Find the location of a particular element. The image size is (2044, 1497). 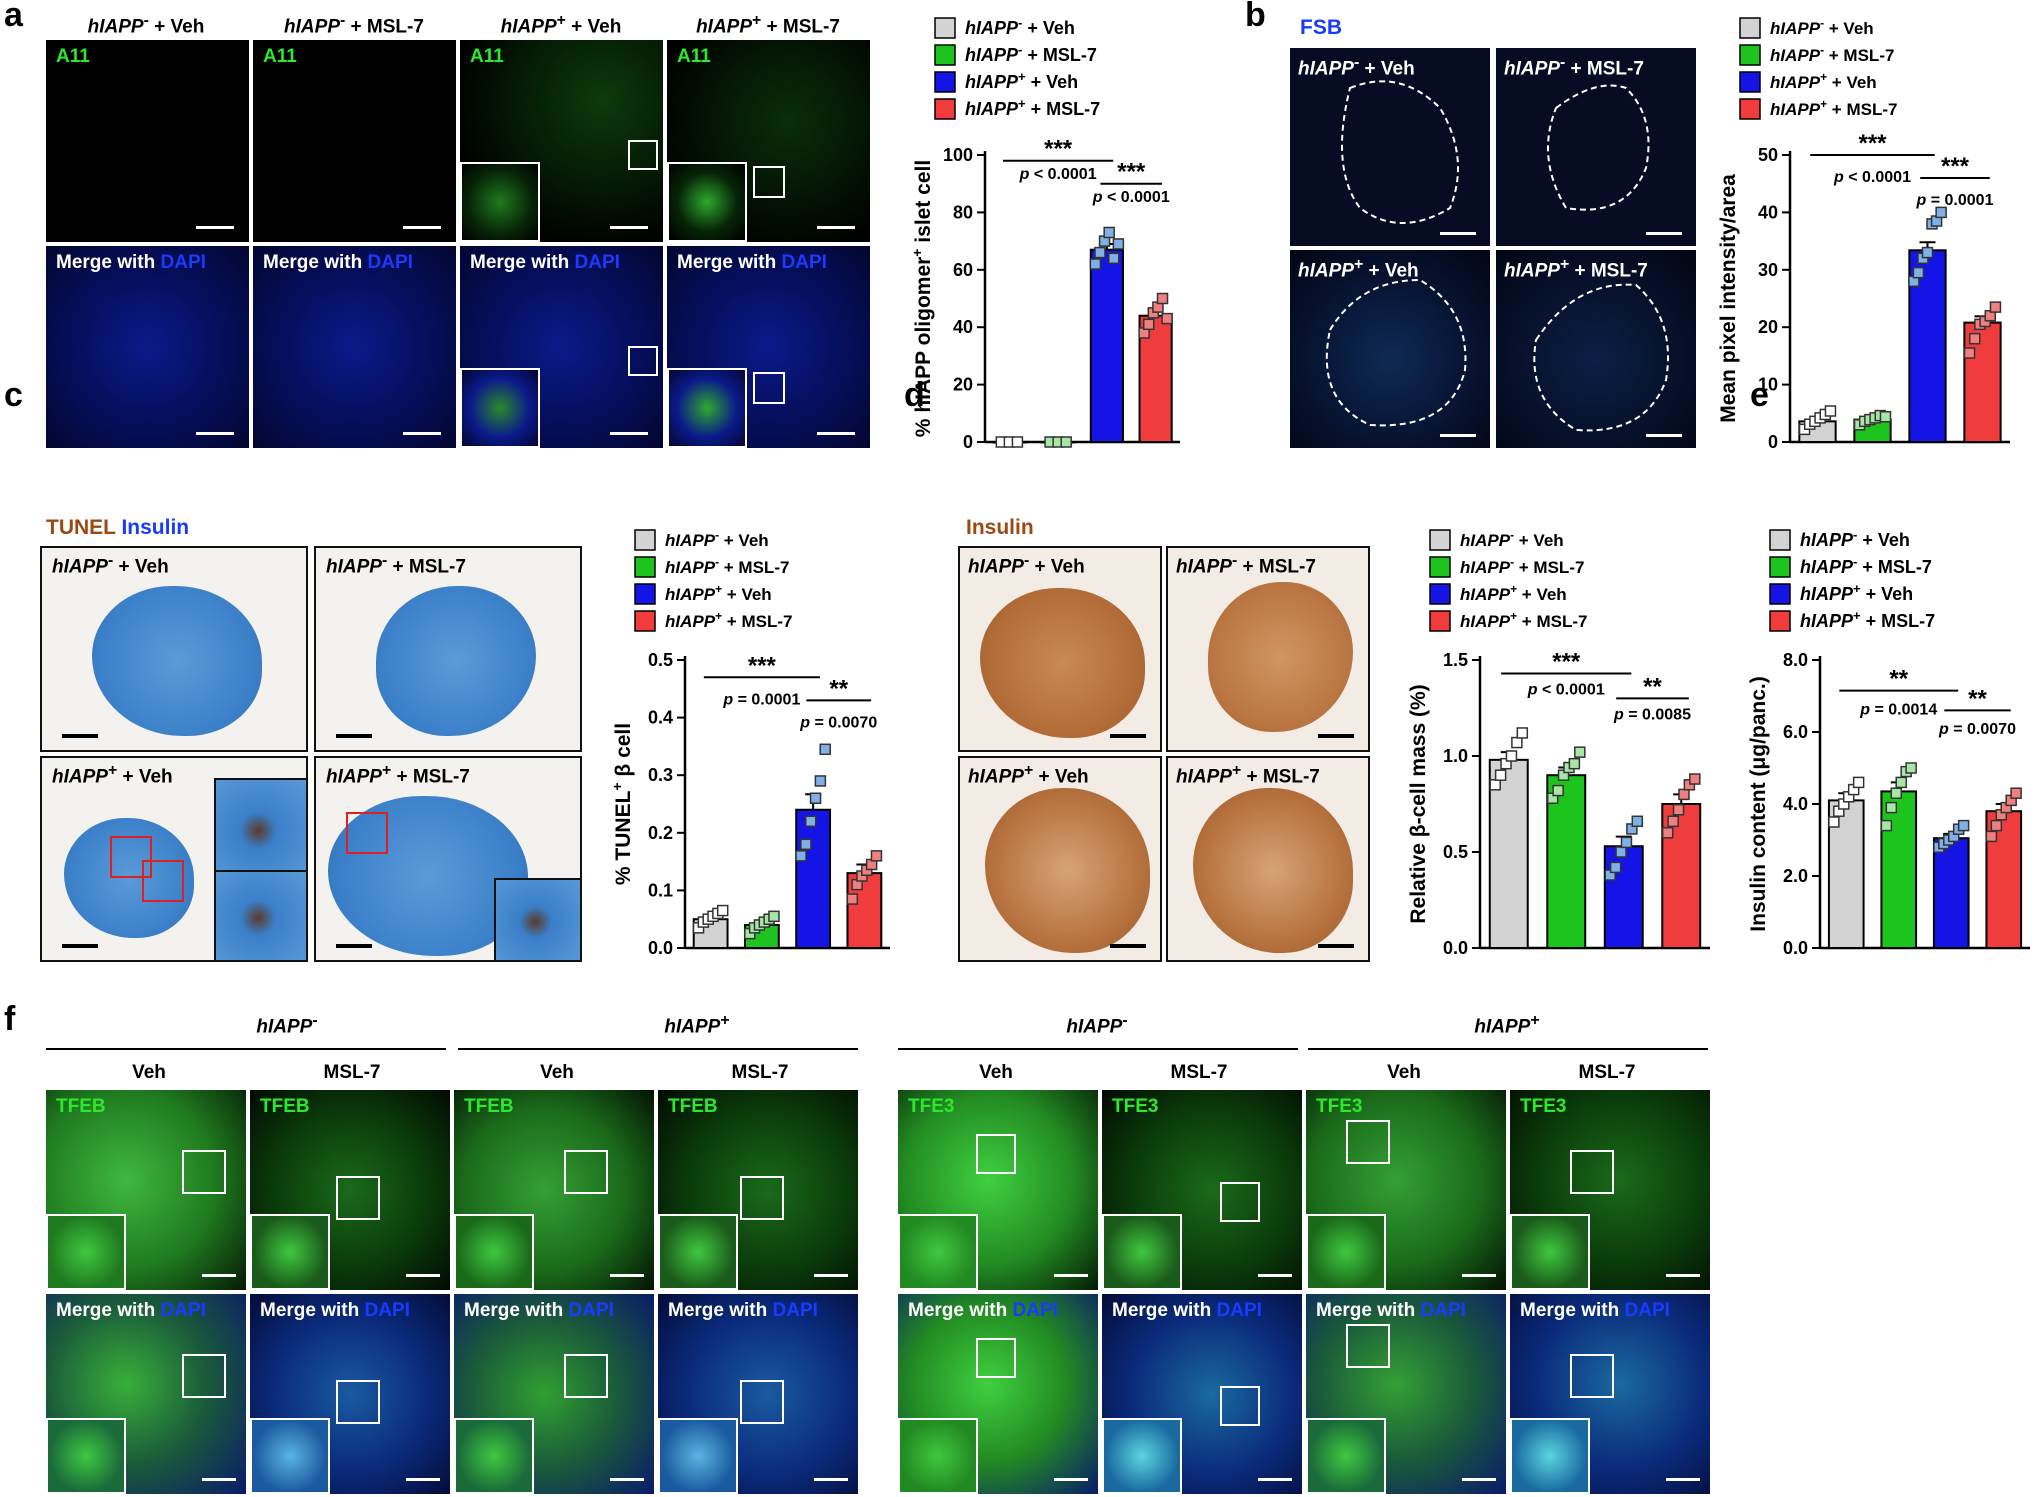

islet-outline is located at coordinates (1601, 357).